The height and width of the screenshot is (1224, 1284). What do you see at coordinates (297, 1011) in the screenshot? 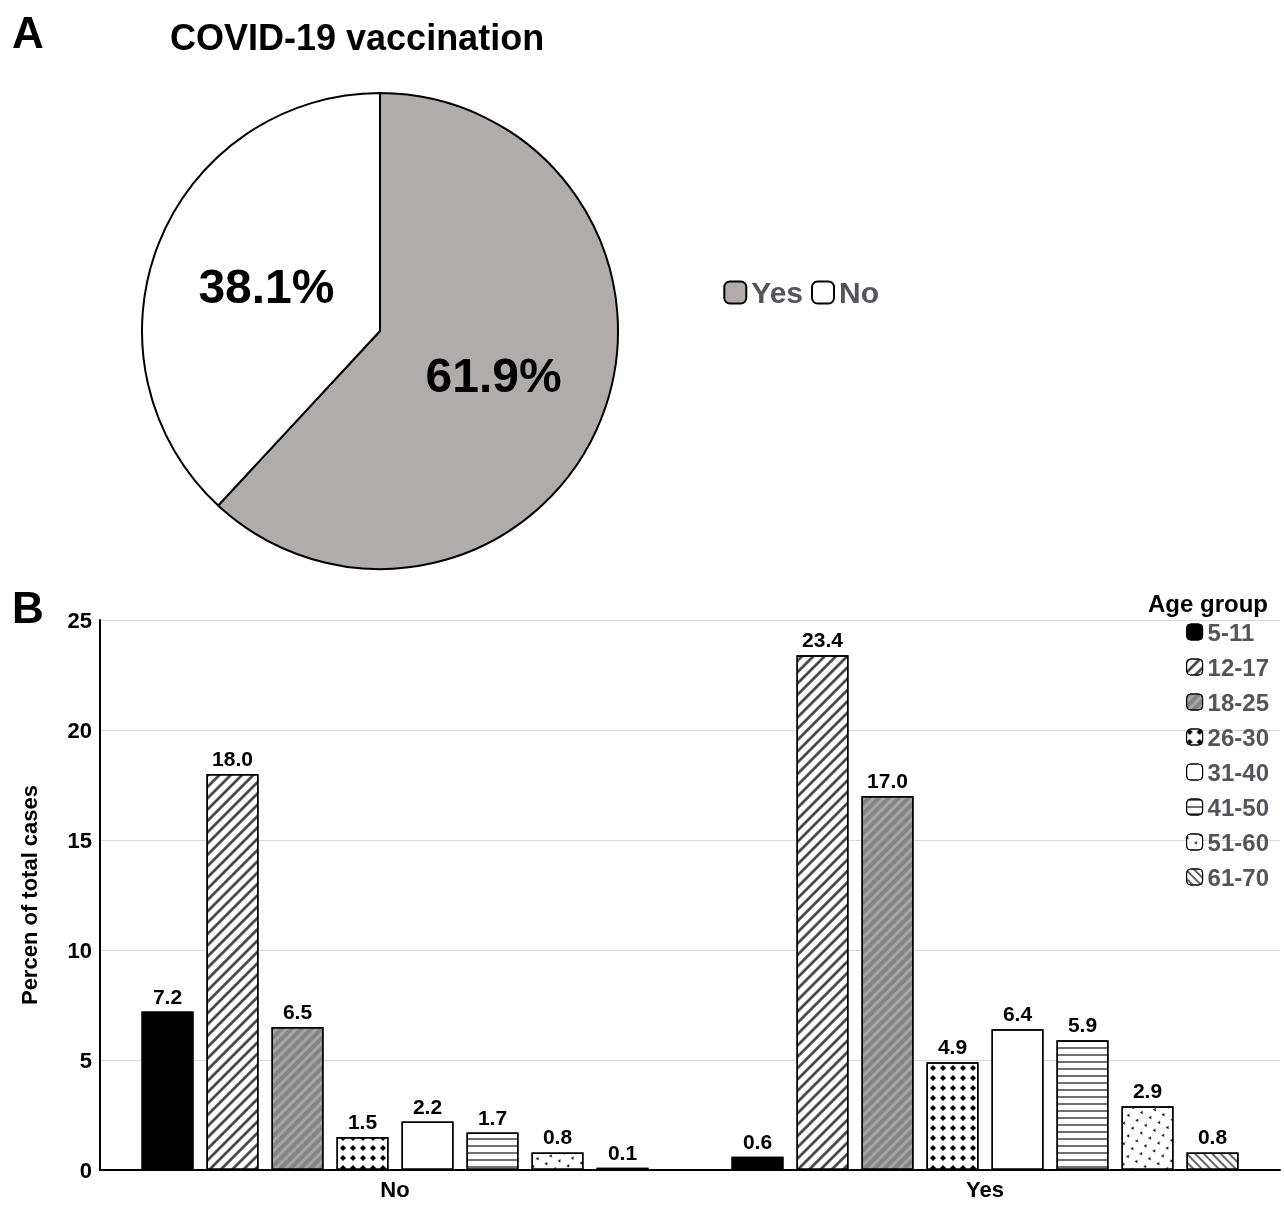
I see `data-label: 6.5` at bounding box center [297, 1011].